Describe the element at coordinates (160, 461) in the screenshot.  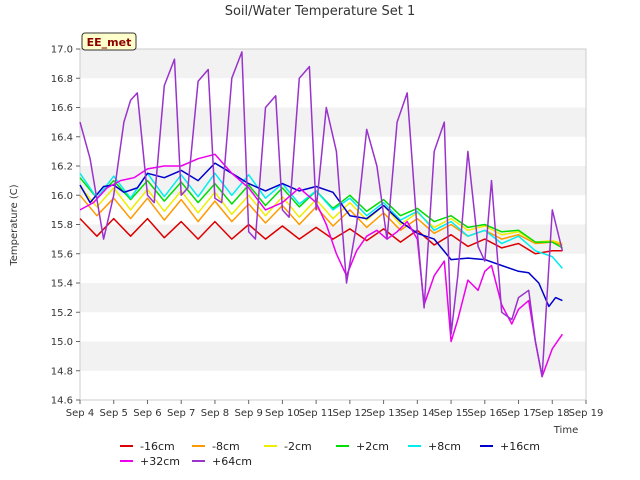
I see `legend-label: +32cm` at that location.